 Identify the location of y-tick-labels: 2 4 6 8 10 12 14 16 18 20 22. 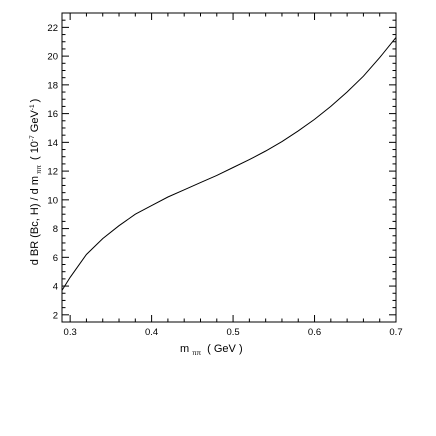
(52, 172).